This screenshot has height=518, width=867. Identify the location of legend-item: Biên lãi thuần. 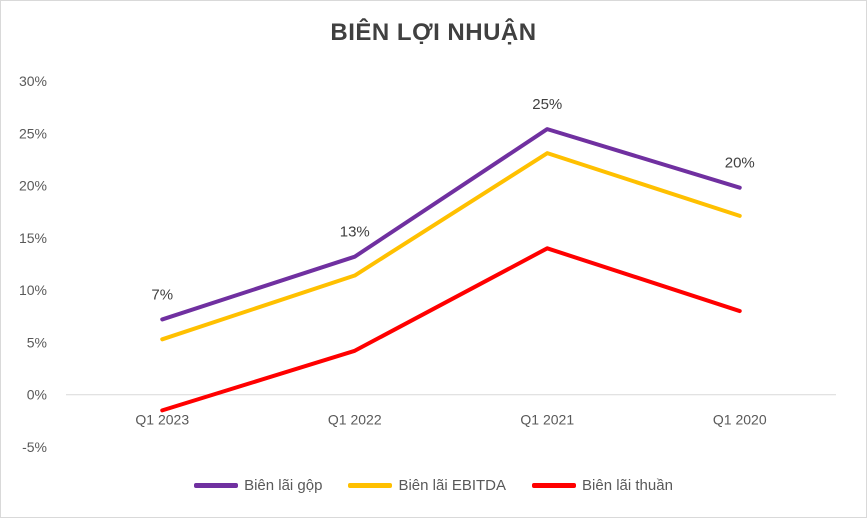
(602, 485).